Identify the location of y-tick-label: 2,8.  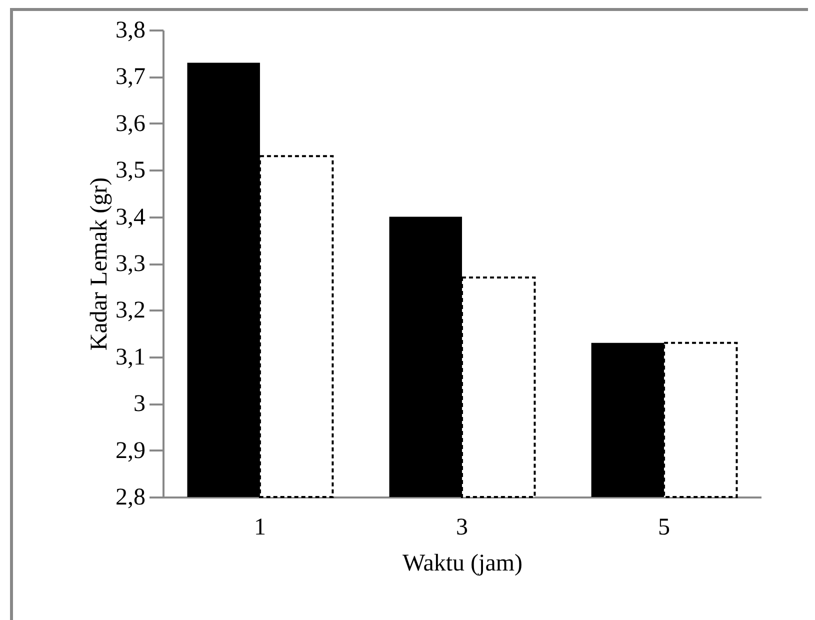
(131, 497).